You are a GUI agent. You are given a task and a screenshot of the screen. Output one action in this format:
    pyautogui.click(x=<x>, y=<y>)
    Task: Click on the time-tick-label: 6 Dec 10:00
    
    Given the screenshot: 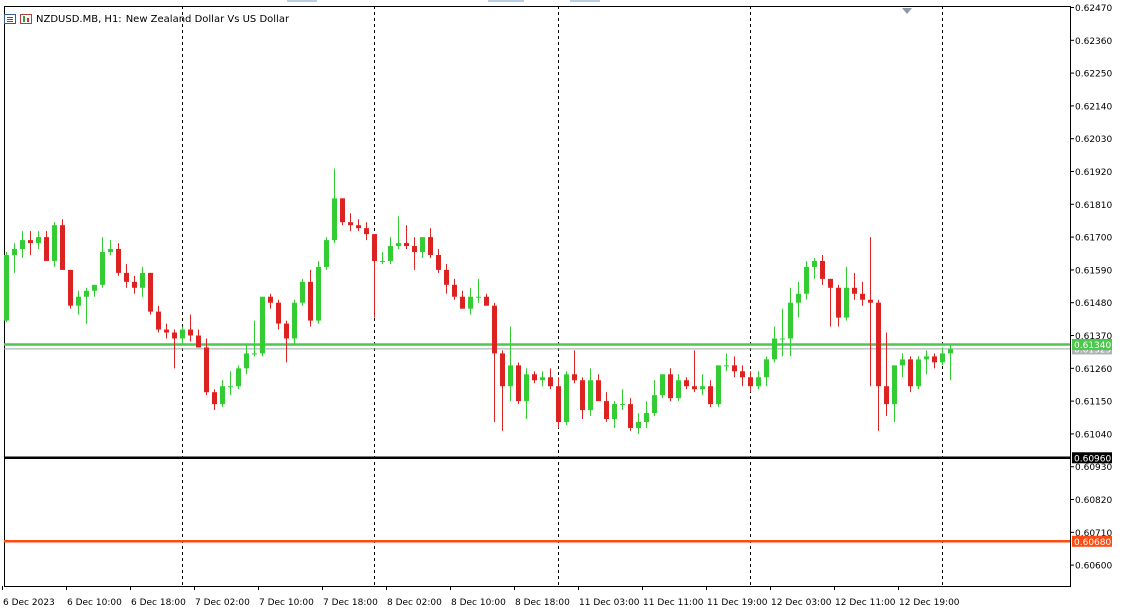 What is the action you would take?
    pyautogui.click(x=94, y=603)
    